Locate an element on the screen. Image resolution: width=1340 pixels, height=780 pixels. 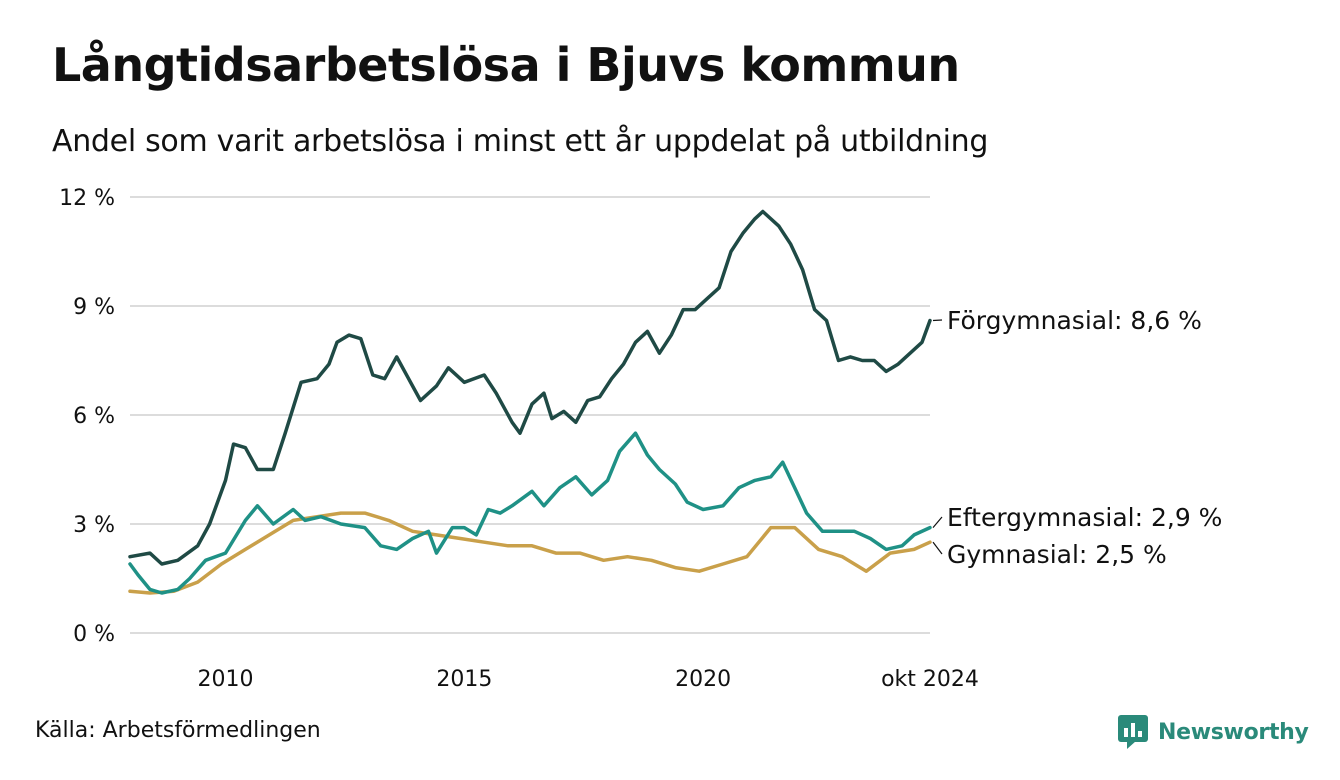
x-axis-tick-labels: 2010 2015 2020 okt 2024 is located at coordinates (588, 679).